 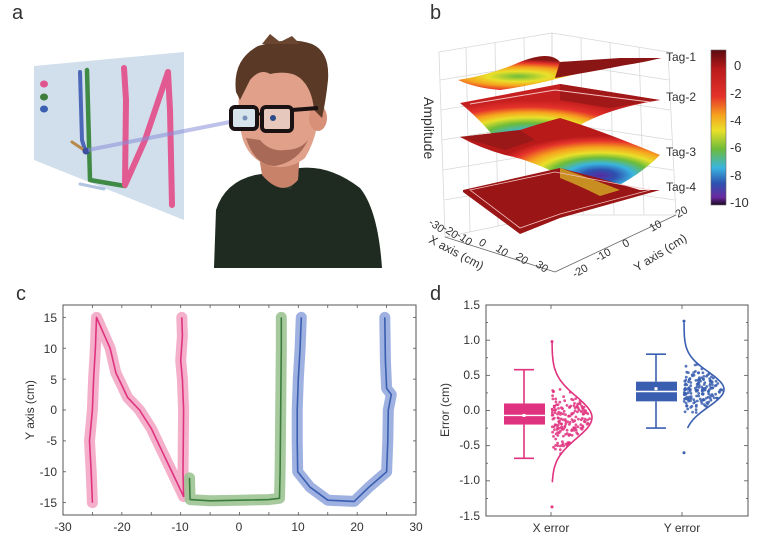 What do you see at coordinates (49, 410) in the screenshot?
I see `plot-c-yticks: 15 10 5 0 -5 -10 -15` at bounding box center [49, 410].